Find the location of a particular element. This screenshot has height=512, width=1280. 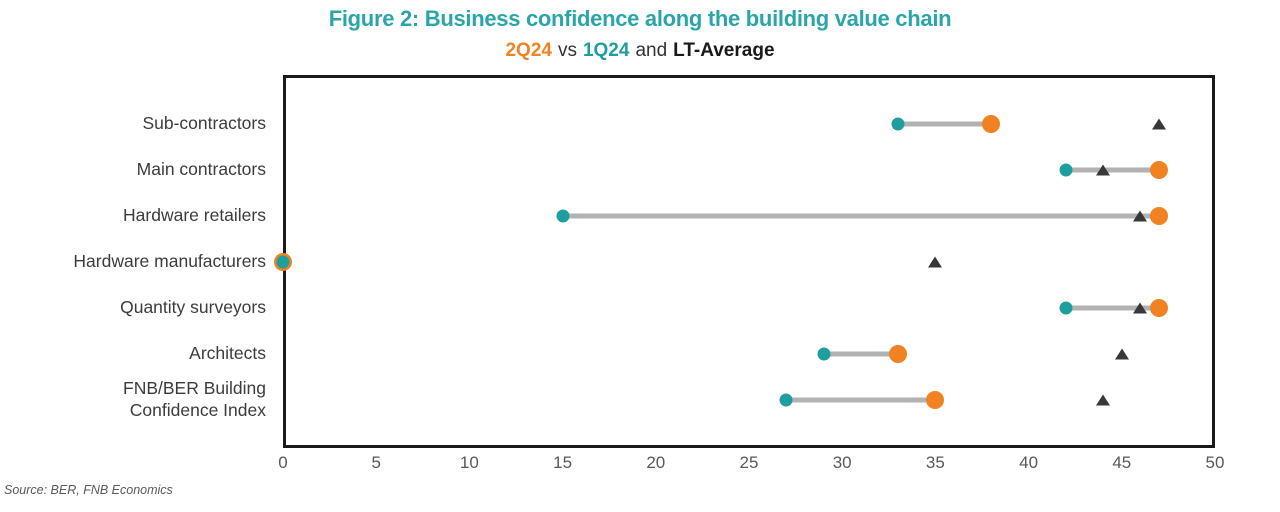

source-note: Source: BER, FNB Economics is located at coordinates (88, 490).